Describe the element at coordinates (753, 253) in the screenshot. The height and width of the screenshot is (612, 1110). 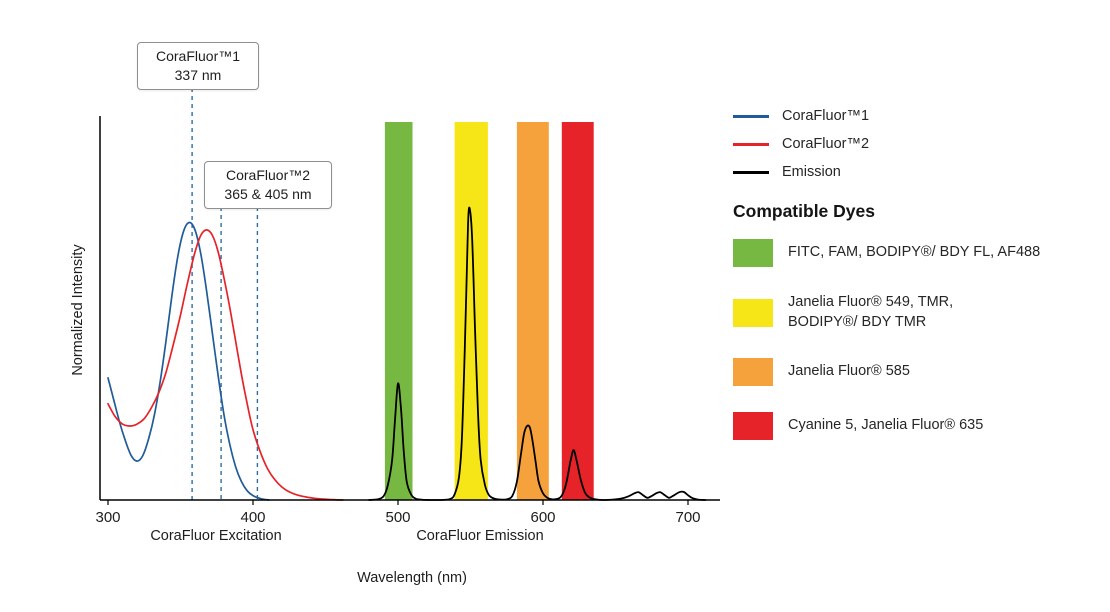
I see `dye-color-swatch-green` at that location.